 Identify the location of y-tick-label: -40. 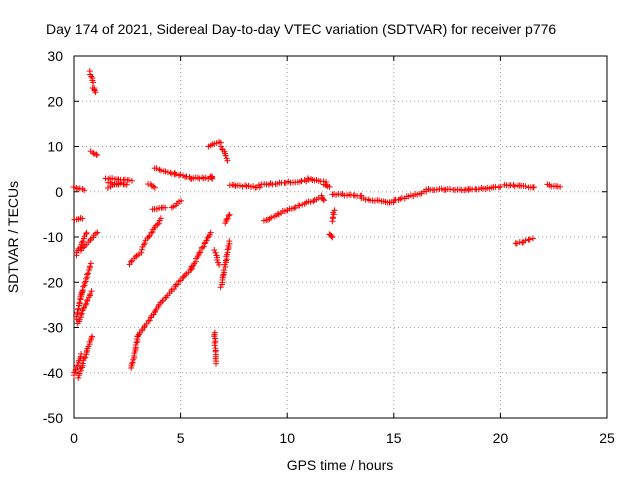
(53, 373).